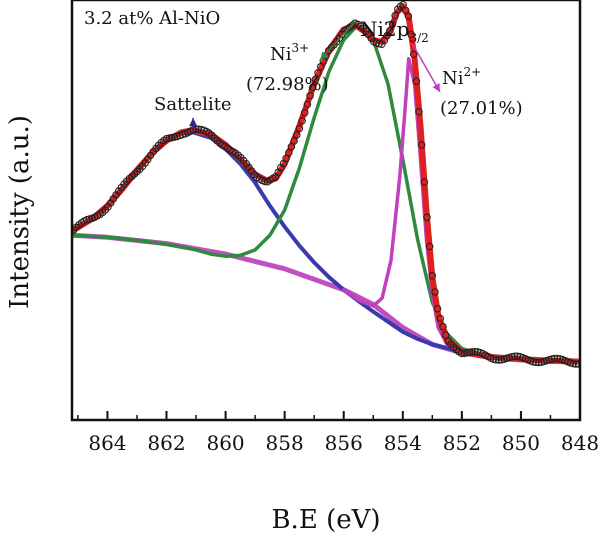  I want to click on region-label: Ni2p3/2, so click(394, 31).